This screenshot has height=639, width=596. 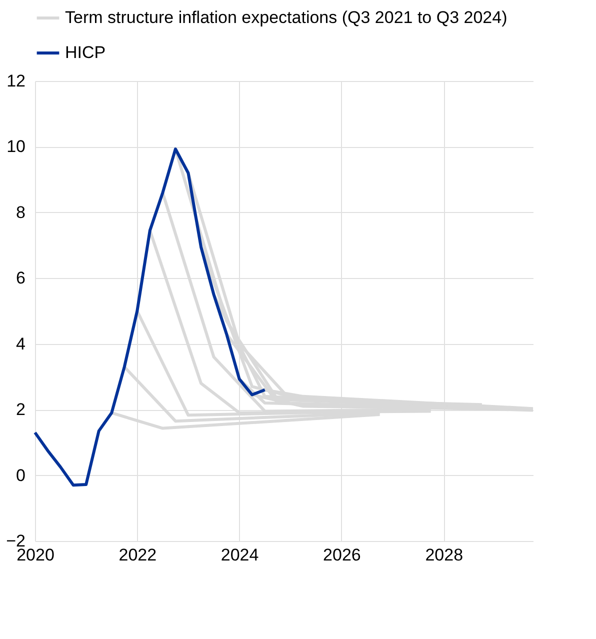 I want to click on x-tick-label: 2028, so click(x=444, y=555).